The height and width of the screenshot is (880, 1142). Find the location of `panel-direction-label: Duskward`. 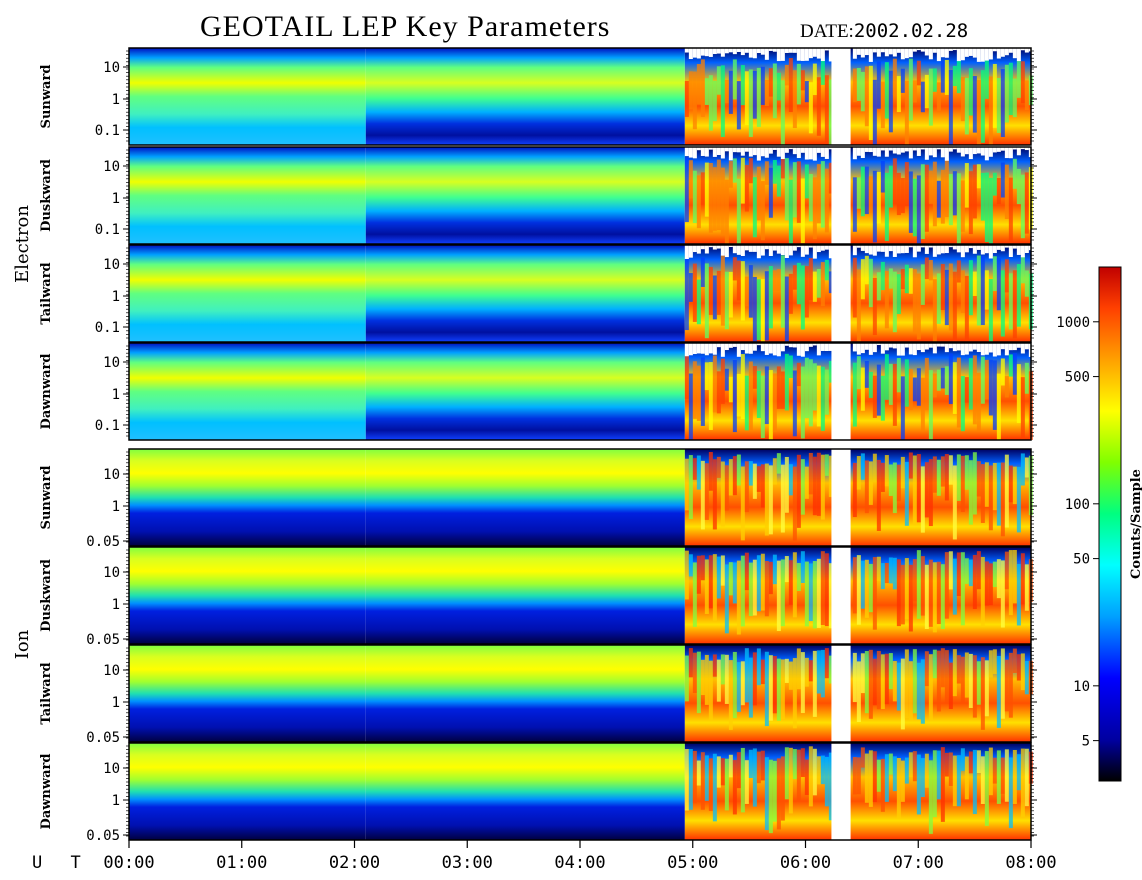

panel-direction-label: Duskward is located at coordinates (46, 595).